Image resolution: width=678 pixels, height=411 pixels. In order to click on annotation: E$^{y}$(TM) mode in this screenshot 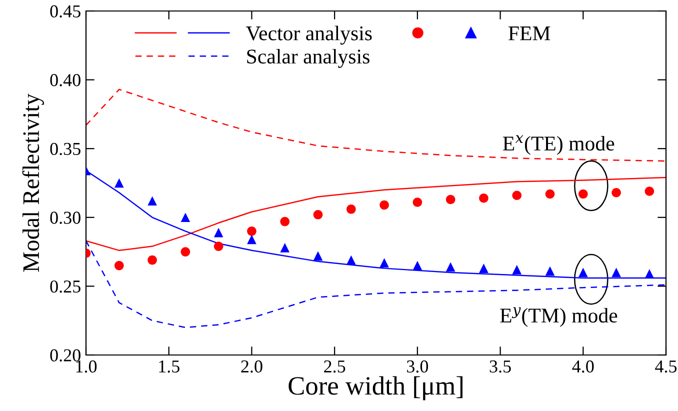, I will do `click(559, 317)`.